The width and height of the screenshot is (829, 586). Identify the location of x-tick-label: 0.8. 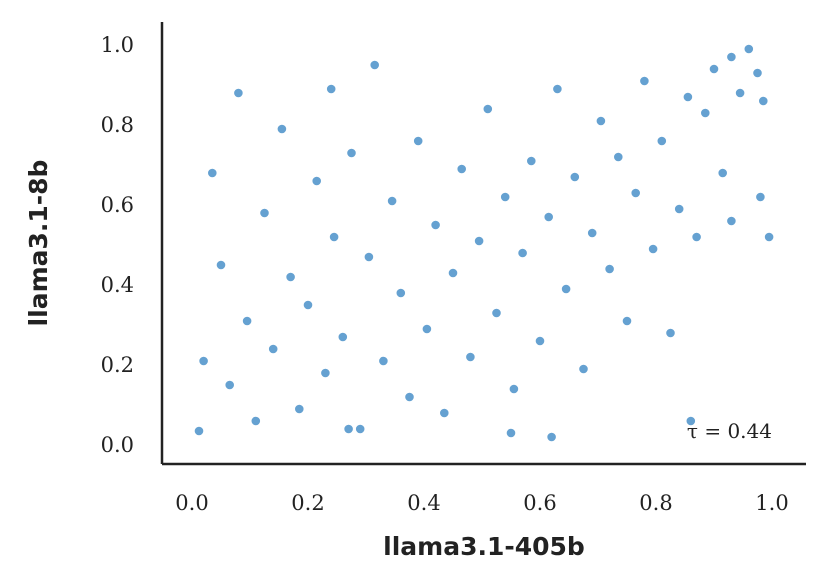
(655, 503).